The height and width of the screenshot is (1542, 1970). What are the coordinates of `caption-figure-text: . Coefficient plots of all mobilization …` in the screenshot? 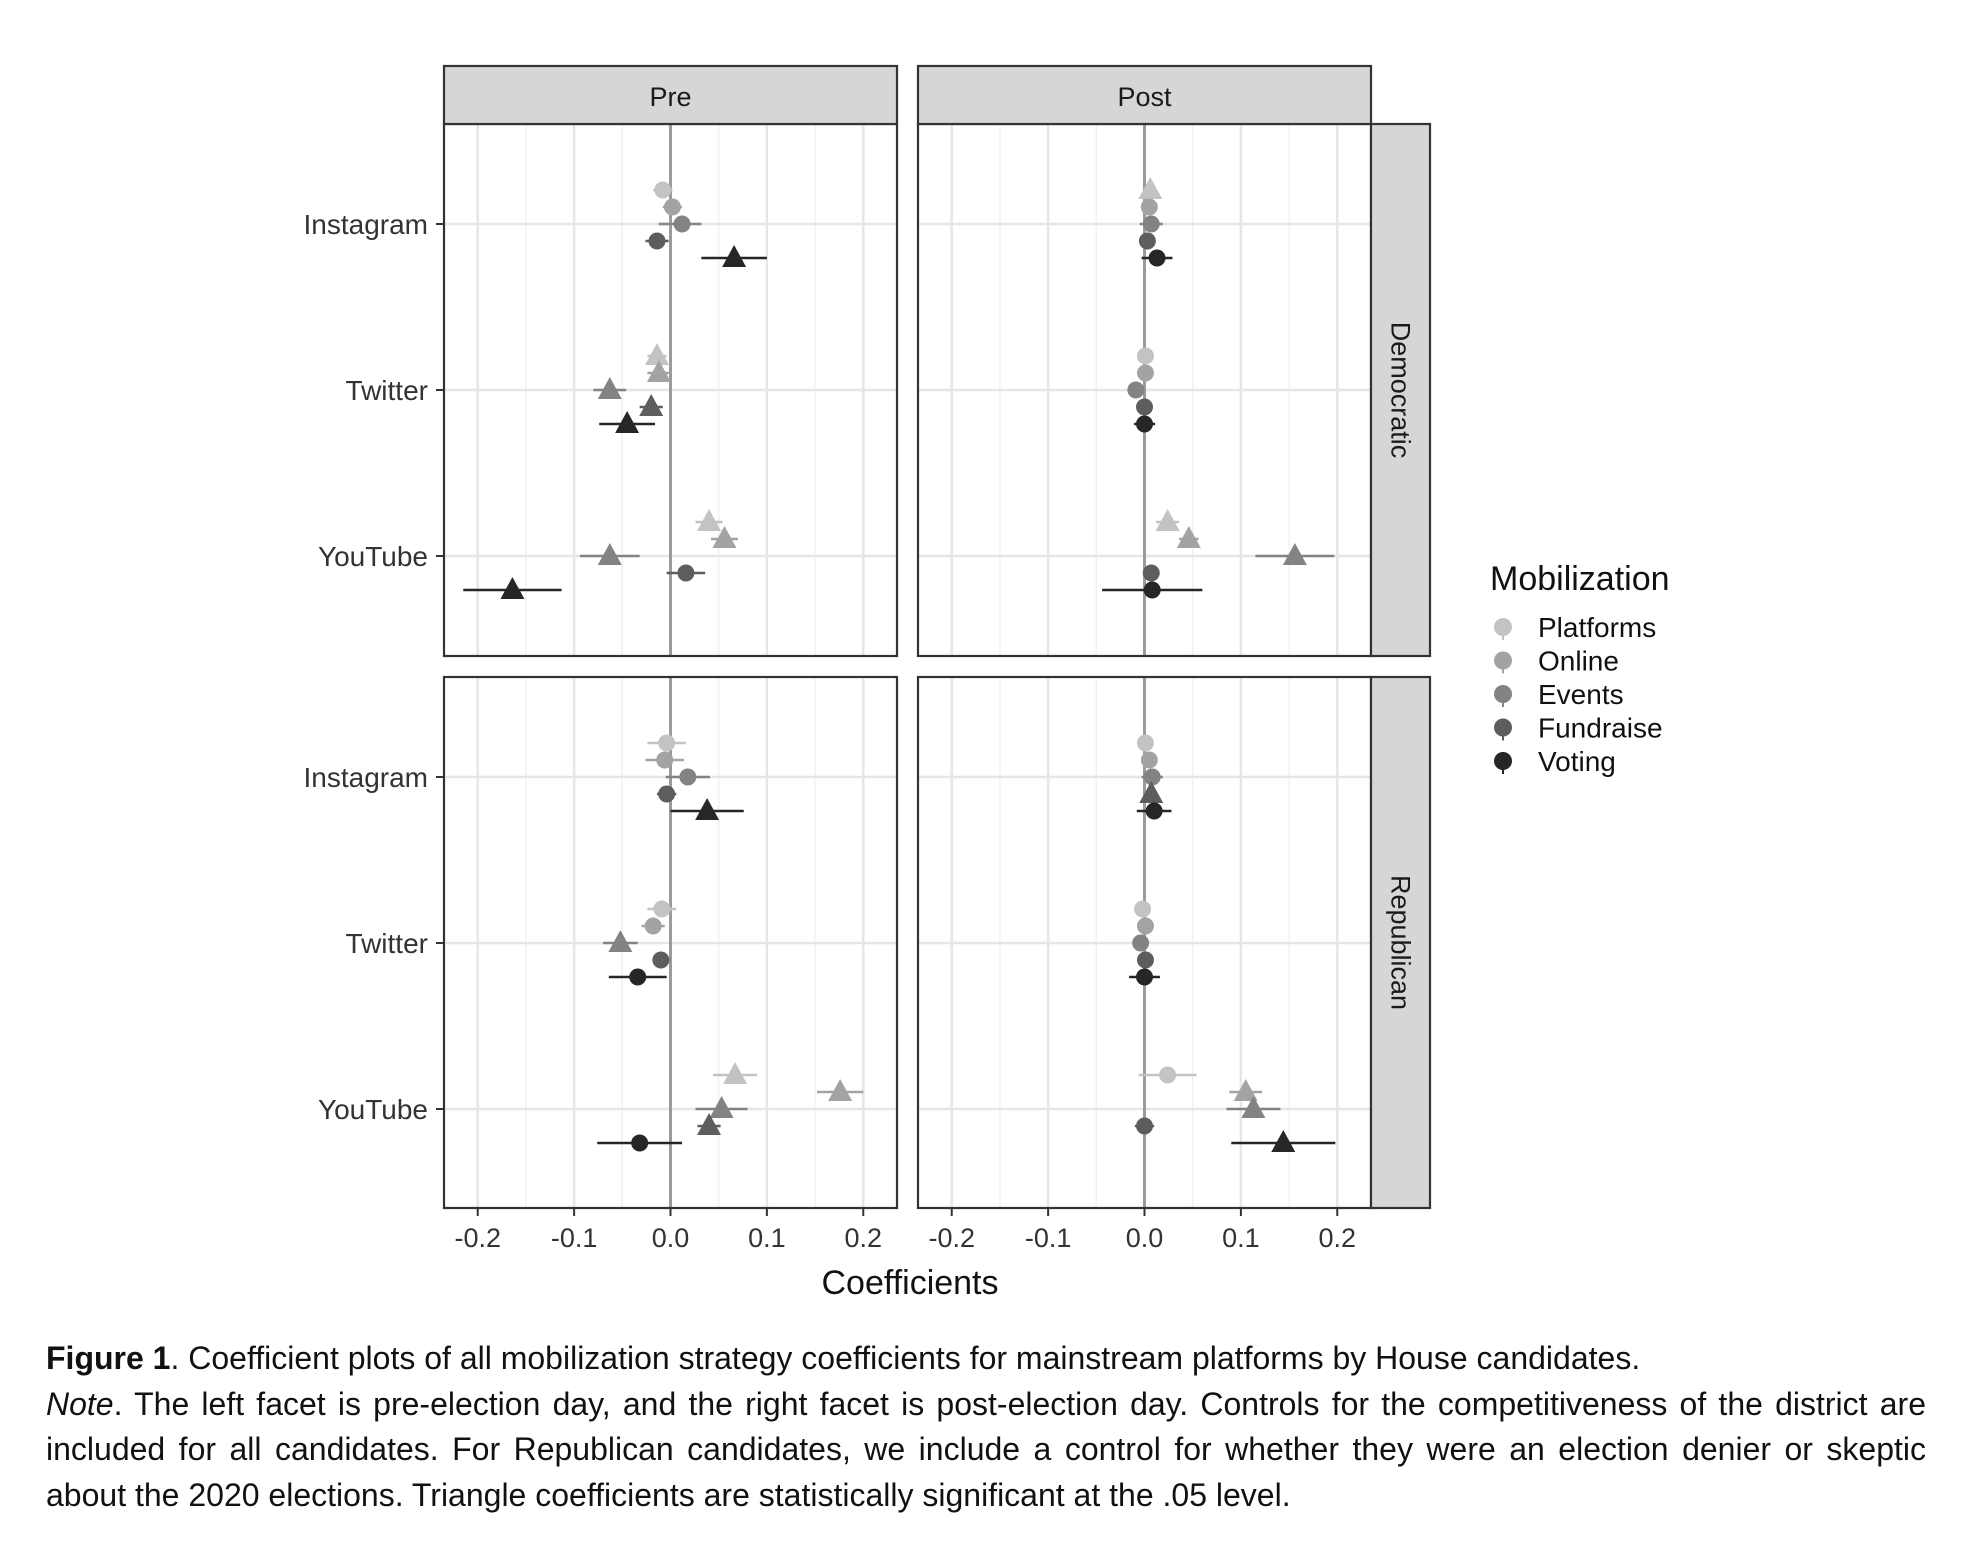 It's located at (905, 1358).